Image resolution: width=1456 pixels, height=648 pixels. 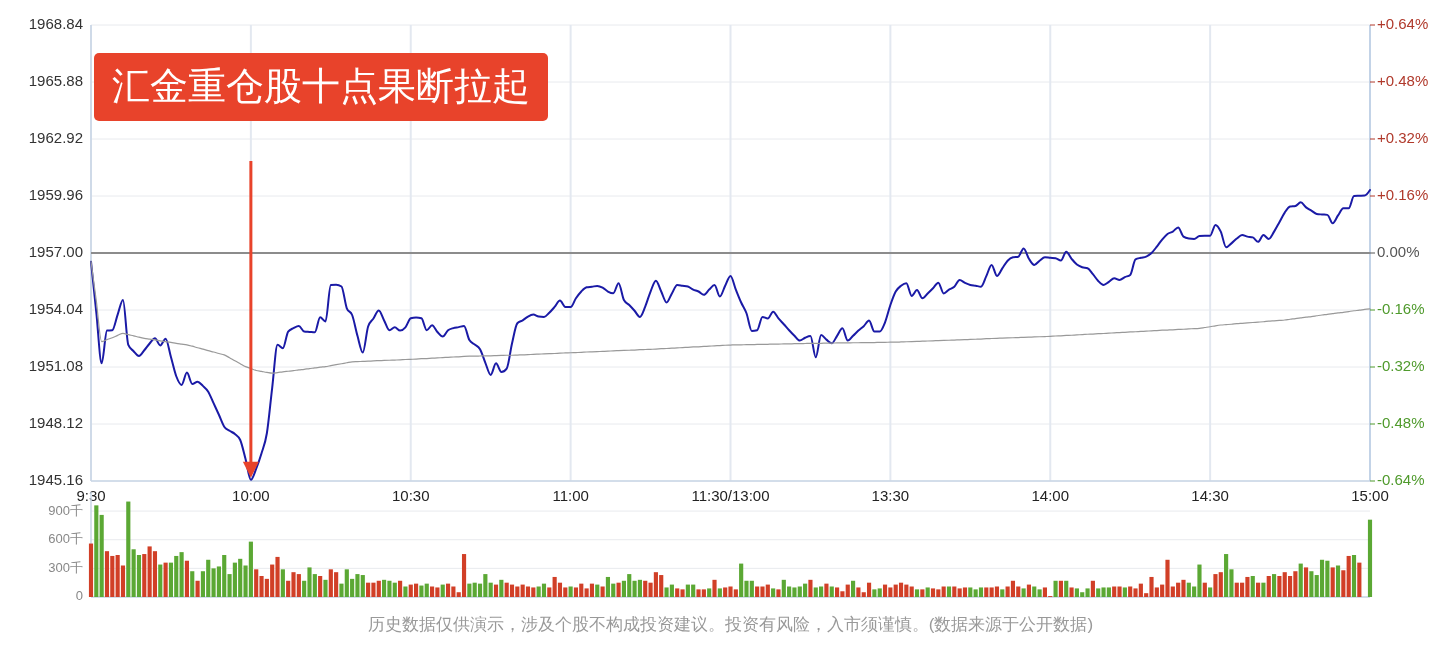 I want to click on y-tick-label: 1945.16, so click(x=55, y=479).